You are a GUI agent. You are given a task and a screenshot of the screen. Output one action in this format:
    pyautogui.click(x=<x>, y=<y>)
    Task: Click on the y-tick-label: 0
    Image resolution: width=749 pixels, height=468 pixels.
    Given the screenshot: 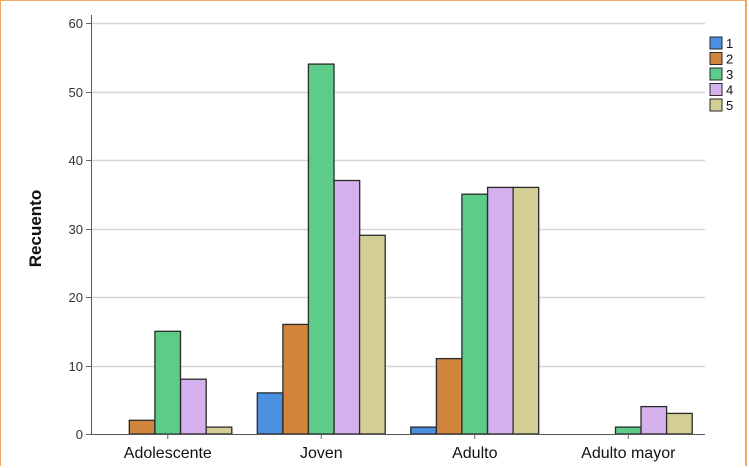 What is the action you would take?
    pyautogui.click(x=79, y=434)
    